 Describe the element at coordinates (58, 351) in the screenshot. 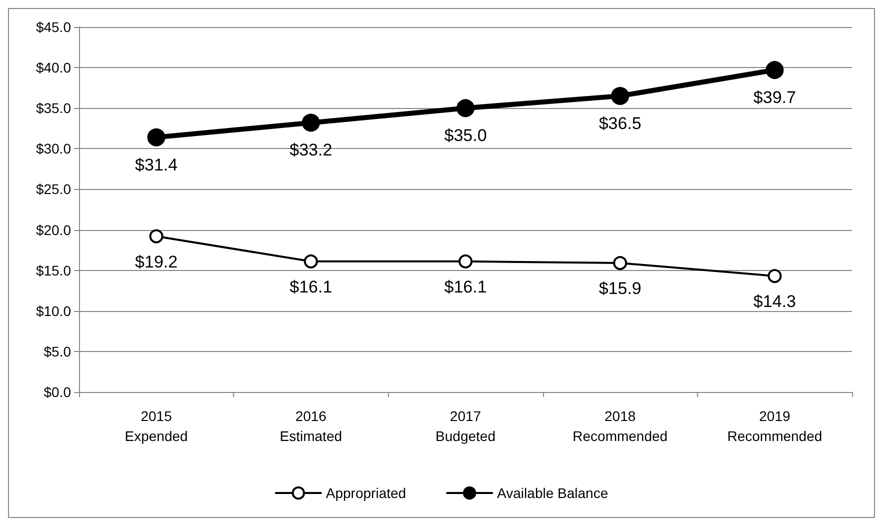

I see `y-tick-label: $5.0` at that location.